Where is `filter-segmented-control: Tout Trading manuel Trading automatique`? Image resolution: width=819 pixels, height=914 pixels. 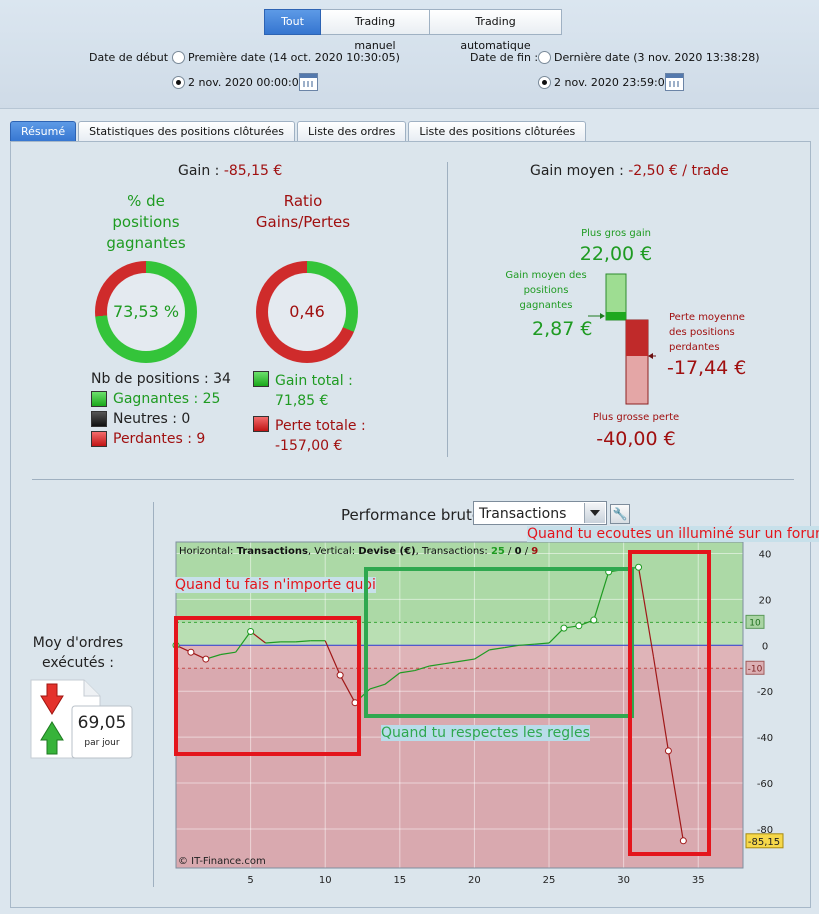 filter-segmented-control: Tout Trading manuel Trading automatique is located at coordinates (413, 30).